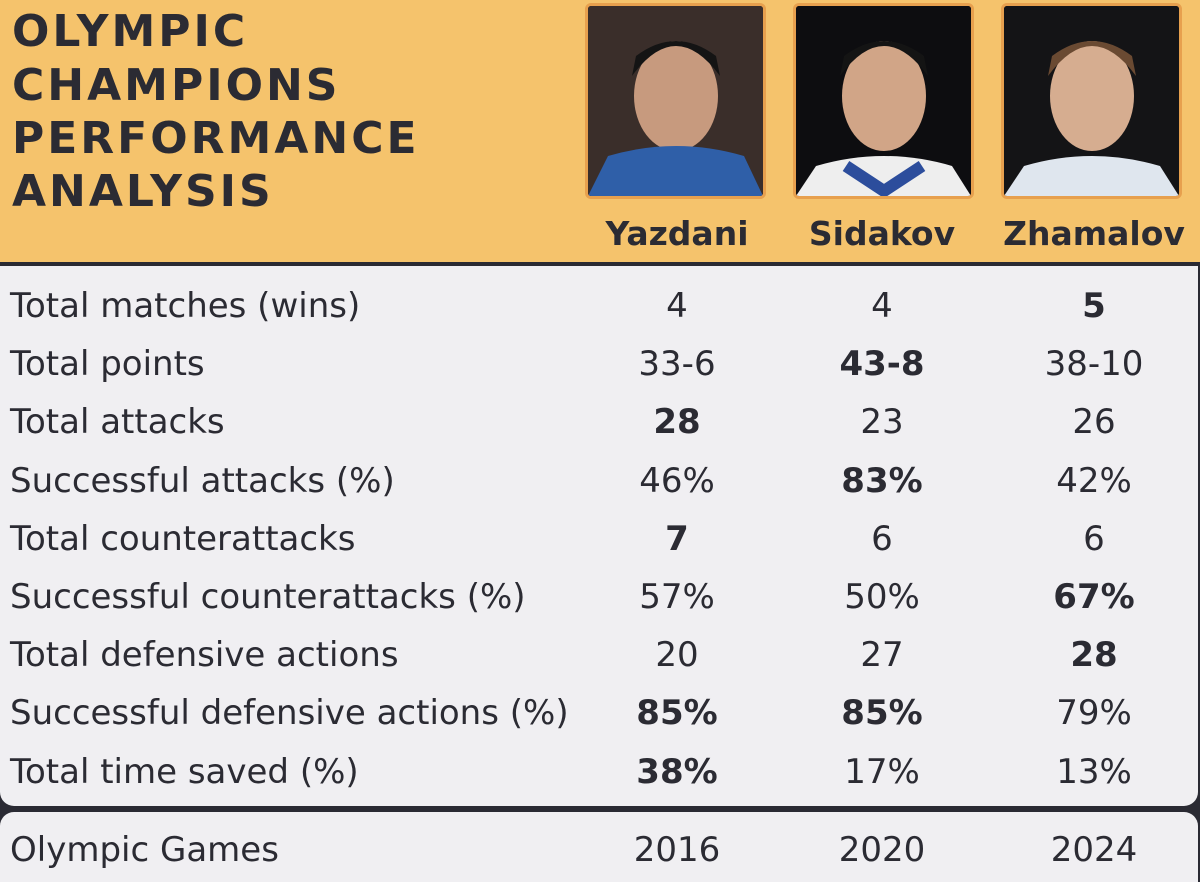 The image size is (1200, 882). What do you see at coordinates (289, 713) in the screenshot?
I see `row-label: Successful defensive actions (%)` at bounding box center [289, 713].